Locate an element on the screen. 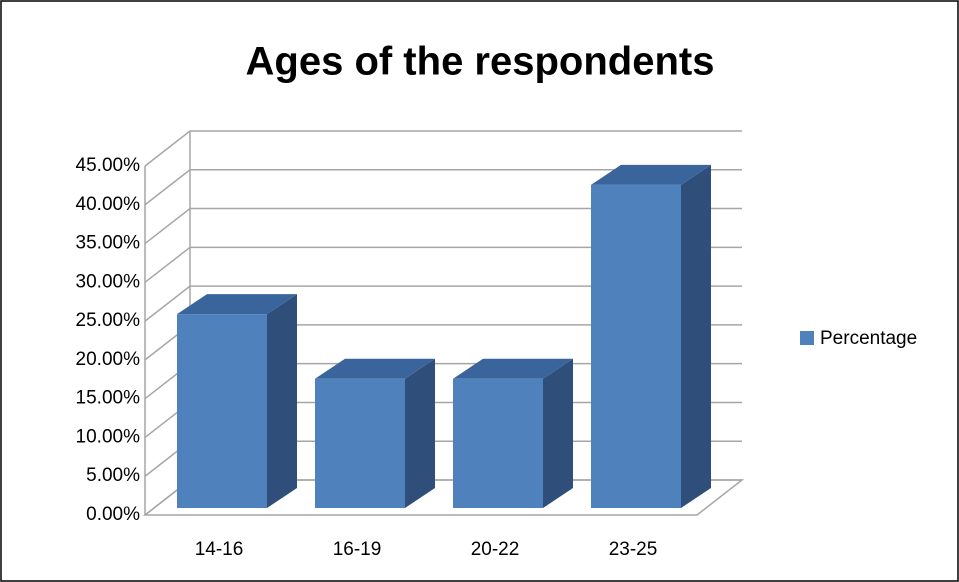  legend-label: Percentage is located at coordinates (868, 338).